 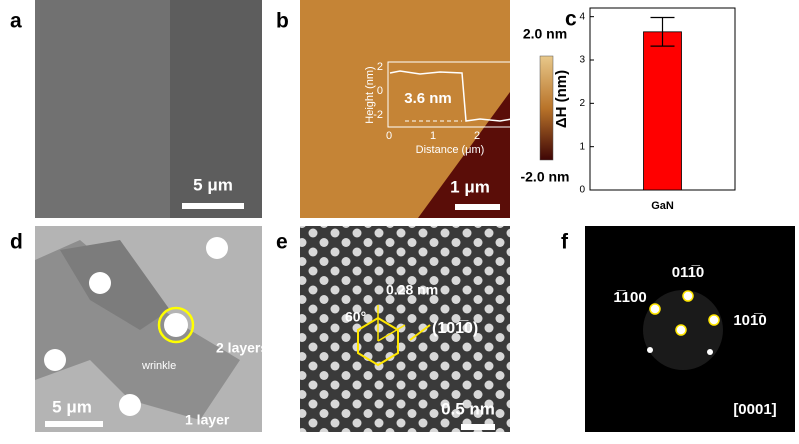 What do you see at coordinates (662, 31) in the screenshot?
I see `error-bar` at bounding box center [662, 31].